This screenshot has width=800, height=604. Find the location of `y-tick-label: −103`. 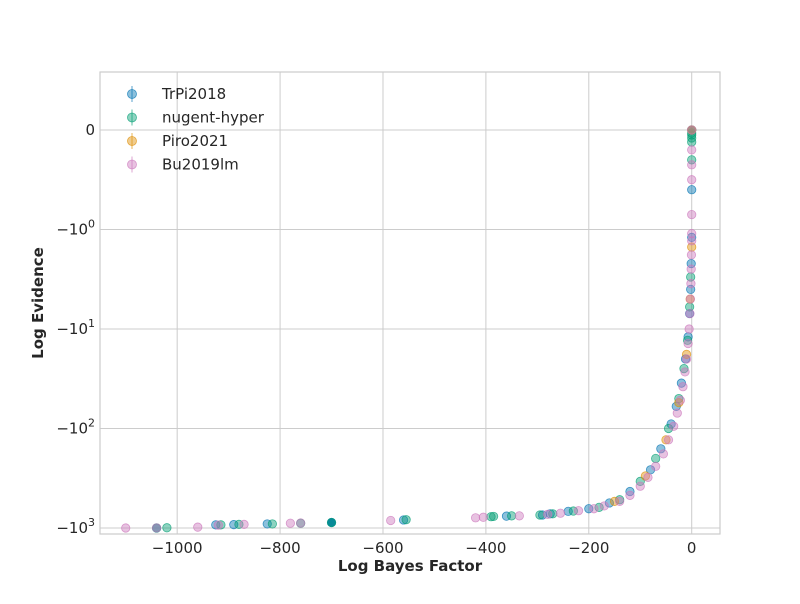

y-tick-label: −103 is located at coordinates (75, 526).